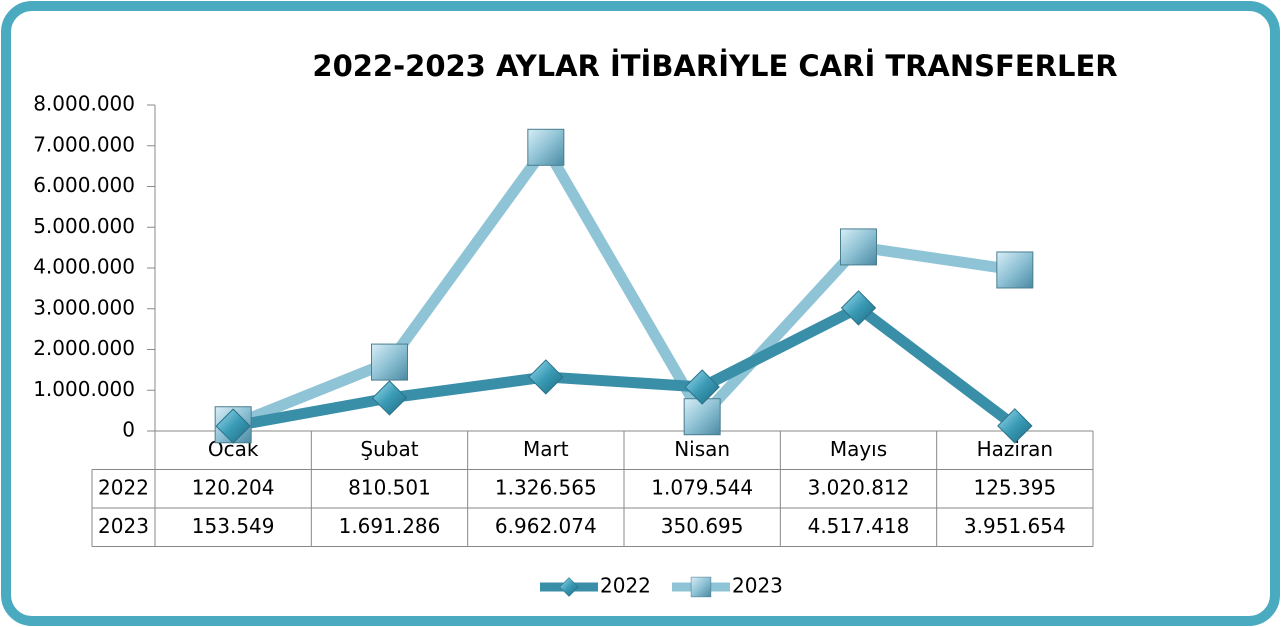  What do you see at coordinates (757, 586) in the screenshot?
I see `legend-label: 2023` at bounding box center [757, 586].